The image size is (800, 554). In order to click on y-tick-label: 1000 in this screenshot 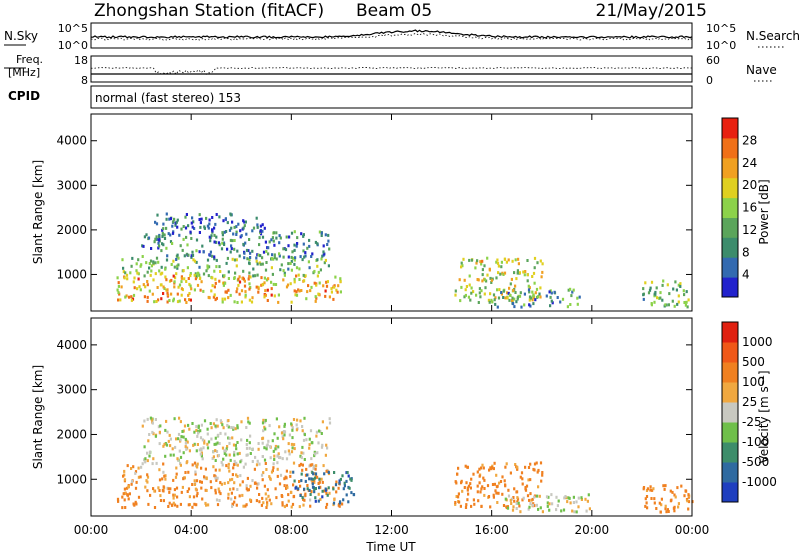, I will do `click(71, 274)`.